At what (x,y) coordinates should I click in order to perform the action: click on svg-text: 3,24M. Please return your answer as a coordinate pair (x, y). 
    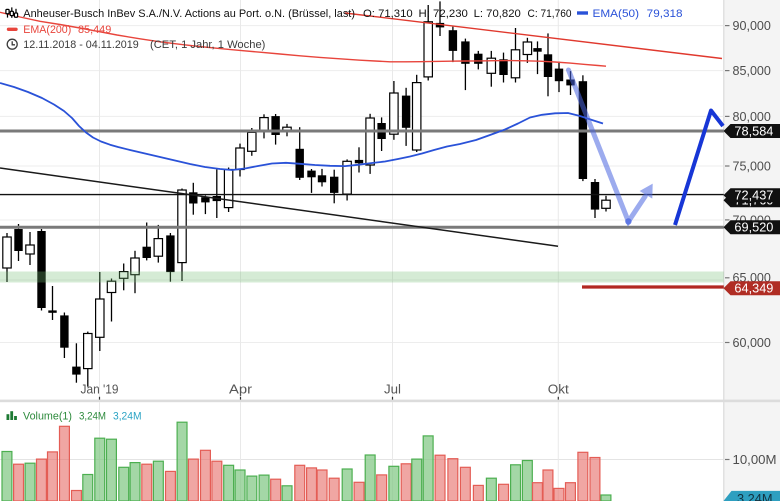
    Looking at the image, I should click on (755, 496).